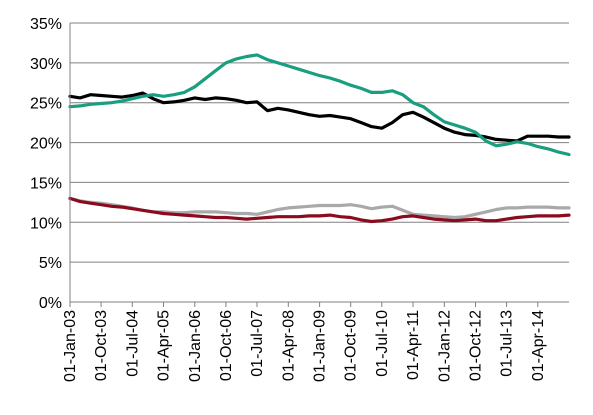 This screenshot has width=593, height=415. Describe the element at coordinates (288, 345) in the screenshot. I see `x-tick-label: 01-Apr-08` at that location.